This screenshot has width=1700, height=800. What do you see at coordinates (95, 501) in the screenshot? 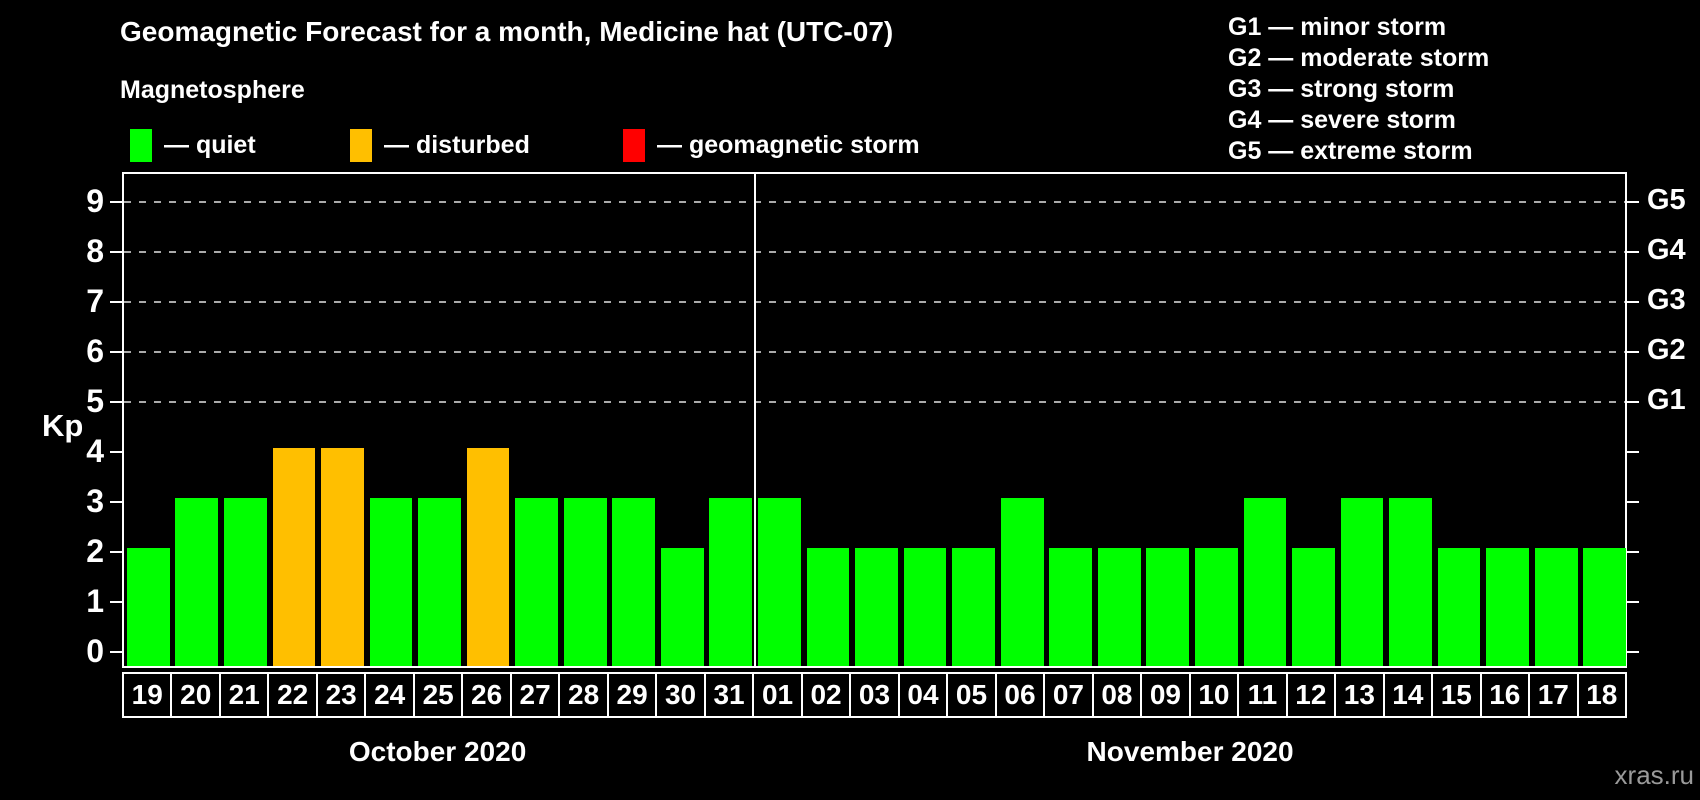
I see `y-axis-label: 3` at bounding box center [95, 501].